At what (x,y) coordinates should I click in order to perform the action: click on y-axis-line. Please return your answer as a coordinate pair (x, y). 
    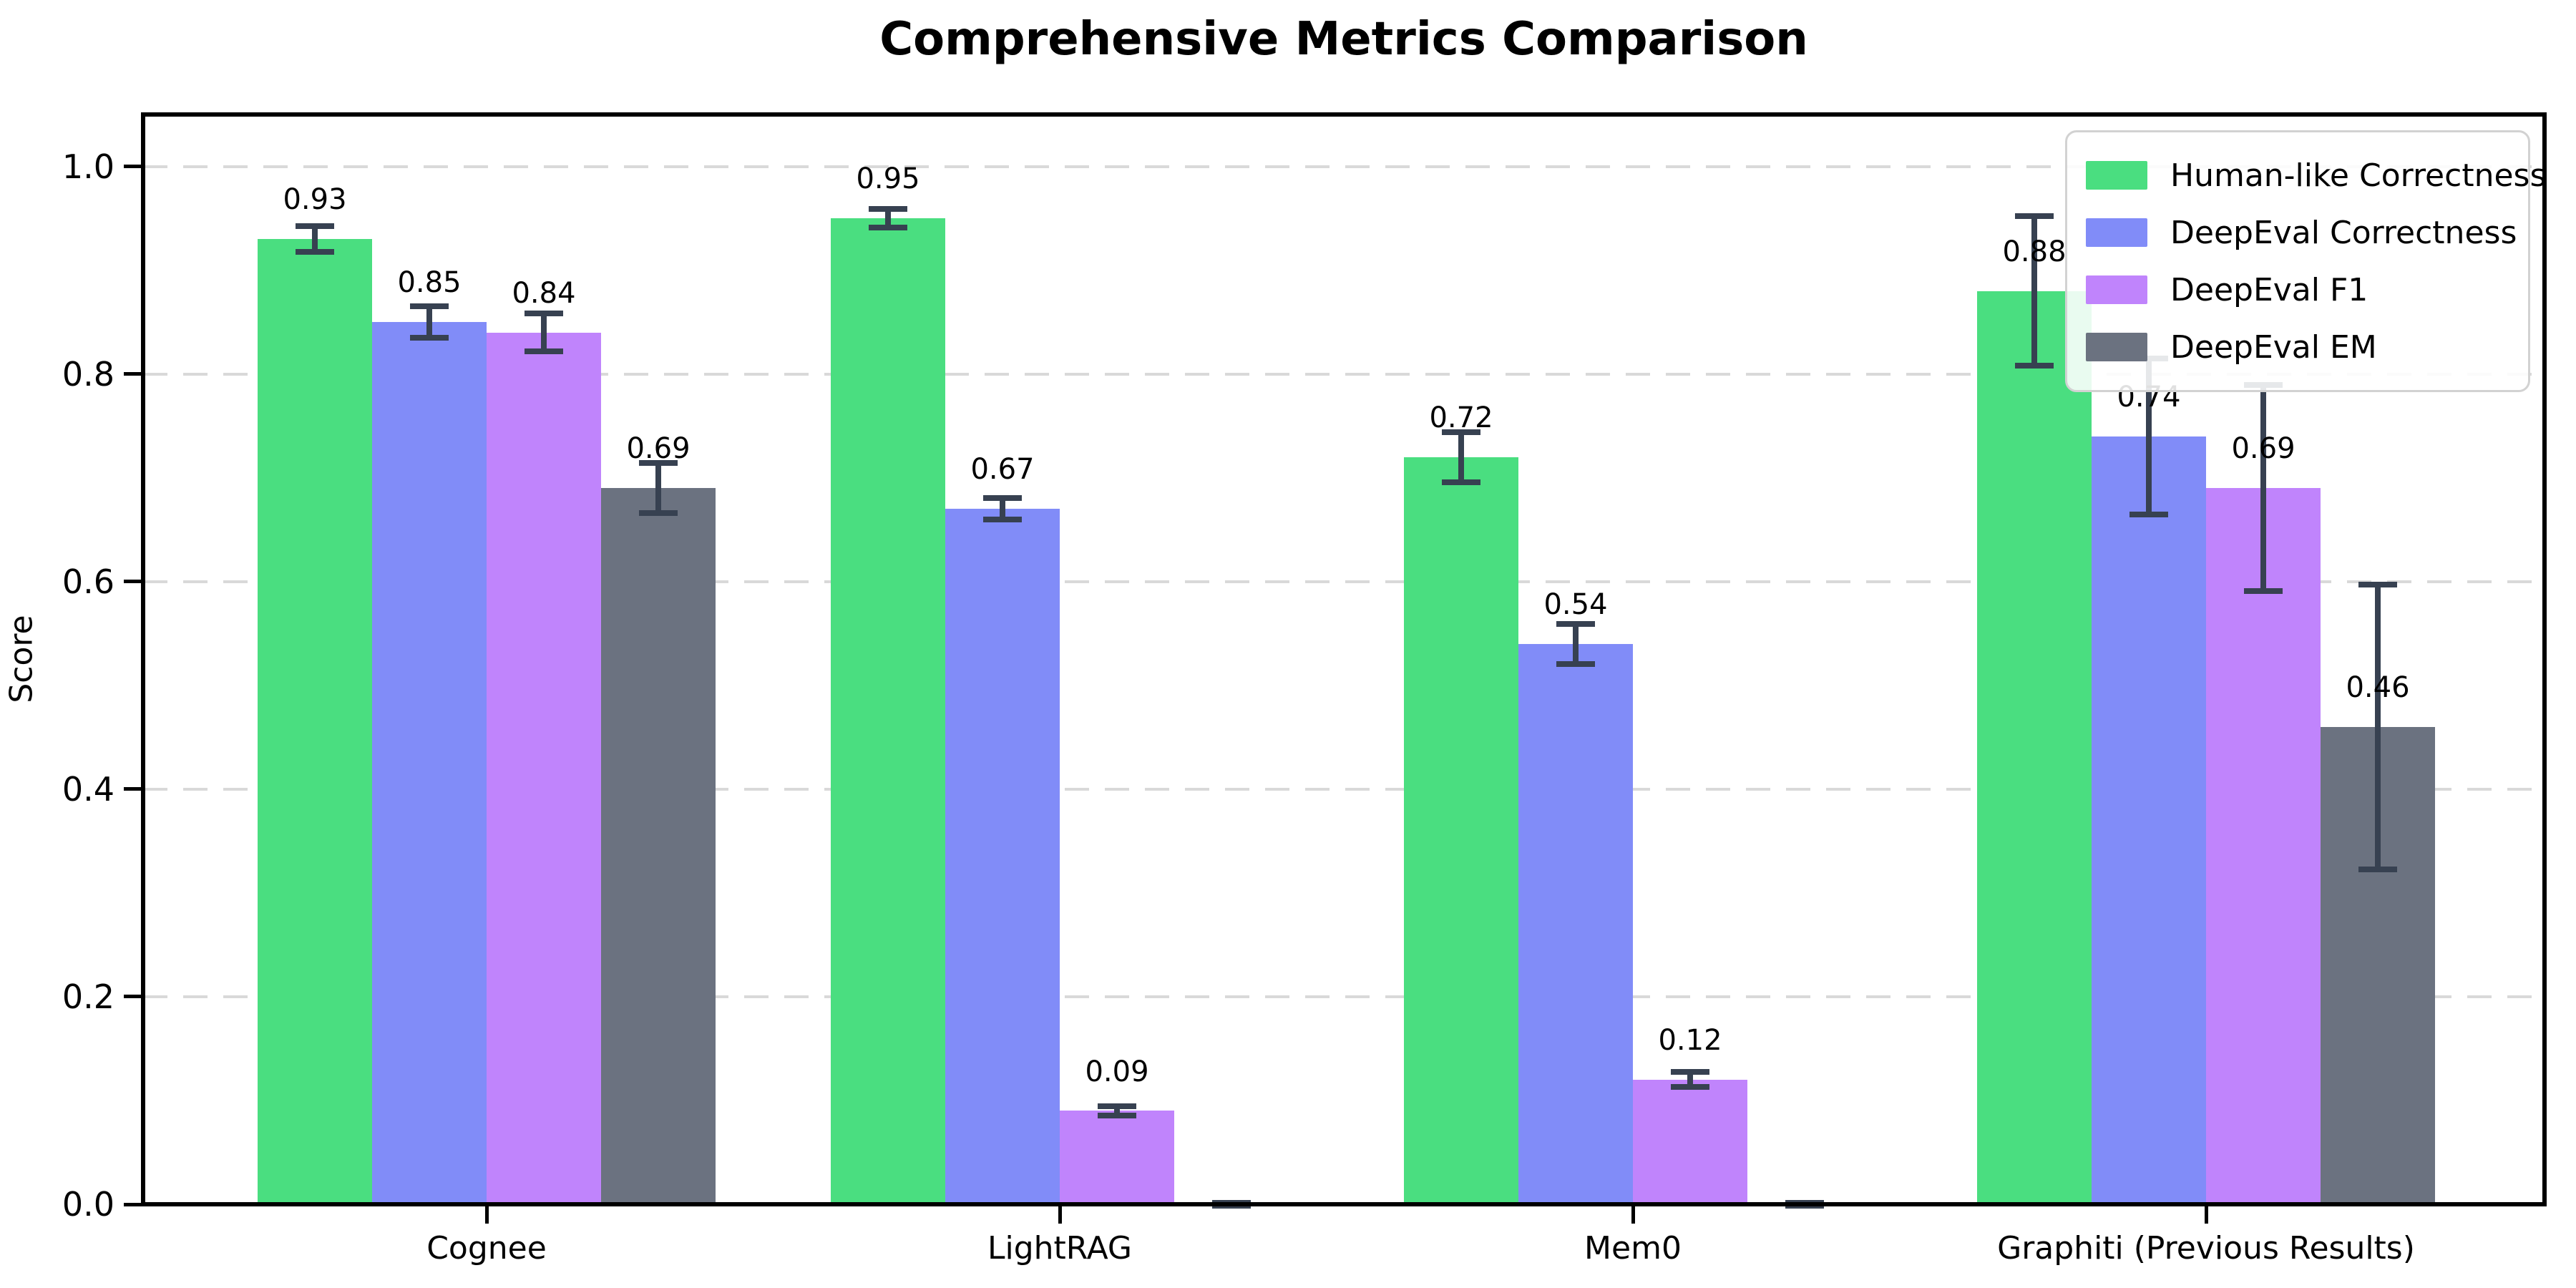
    Looking at the image, I should click on (143, 659).